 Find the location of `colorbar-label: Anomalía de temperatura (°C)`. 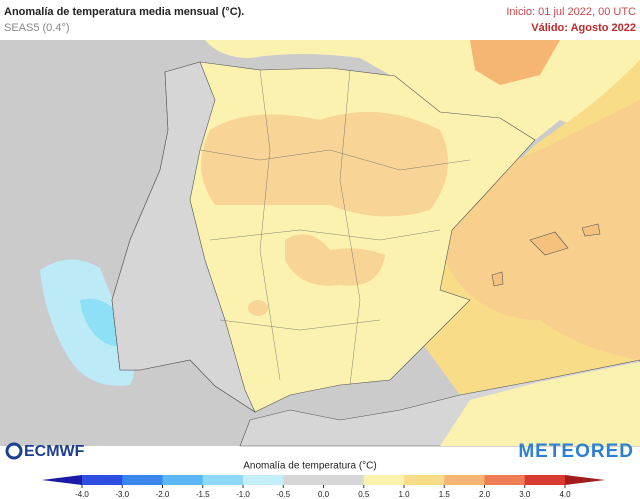

colorbar-label: Anomalía de temperatura (°C) is located at coordinates (310, 466).